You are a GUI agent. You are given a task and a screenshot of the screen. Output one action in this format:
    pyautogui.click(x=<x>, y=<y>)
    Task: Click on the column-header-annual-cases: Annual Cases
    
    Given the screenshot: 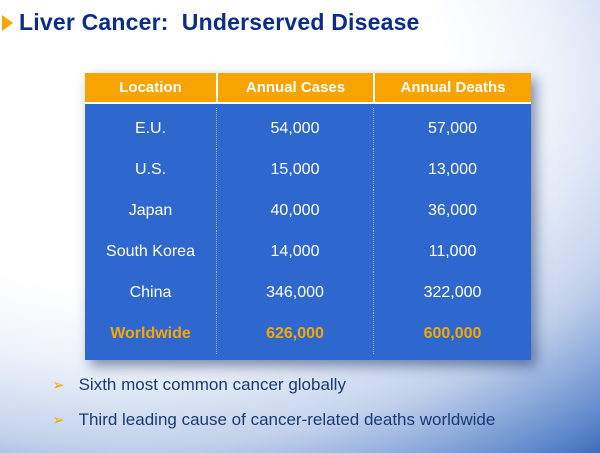 What is the action you would take?
    pyautogui.click(x=294, y=87)
    